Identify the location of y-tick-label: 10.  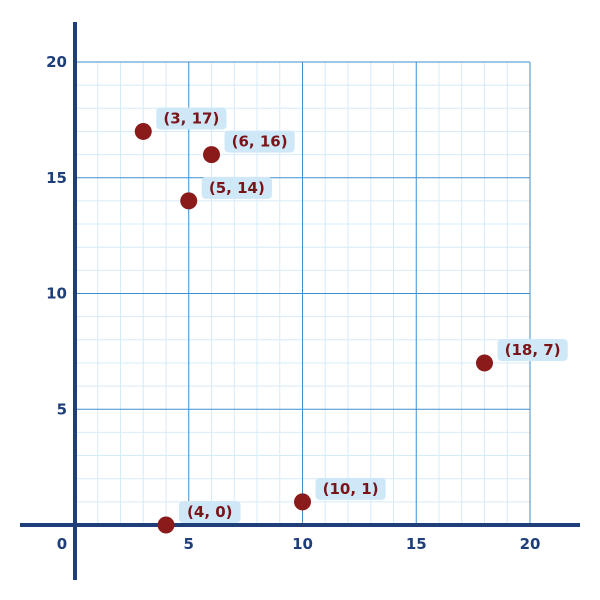
(56, 294).